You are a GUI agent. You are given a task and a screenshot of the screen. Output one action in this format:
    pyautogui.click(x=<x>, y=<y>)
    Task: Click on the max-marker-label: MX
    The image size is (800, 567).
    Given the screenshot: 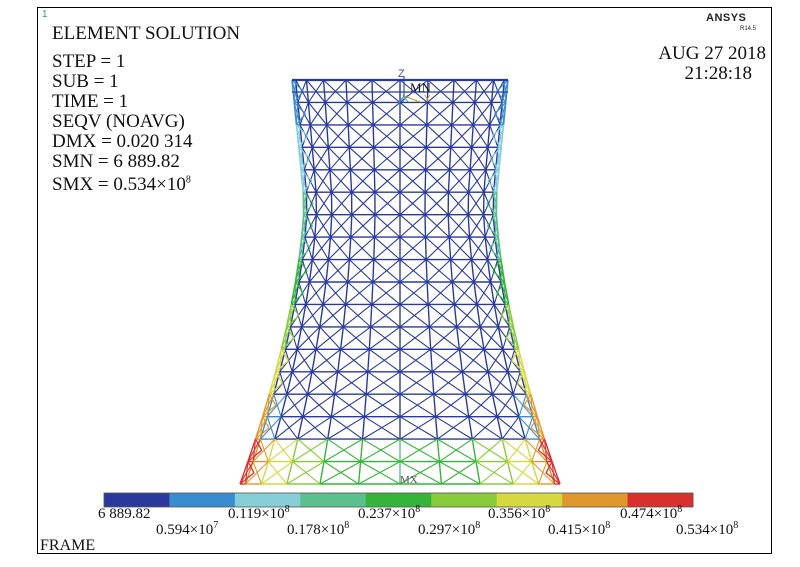 What is the action you would take?
    pyautogui.click(x=409, y=480)
    